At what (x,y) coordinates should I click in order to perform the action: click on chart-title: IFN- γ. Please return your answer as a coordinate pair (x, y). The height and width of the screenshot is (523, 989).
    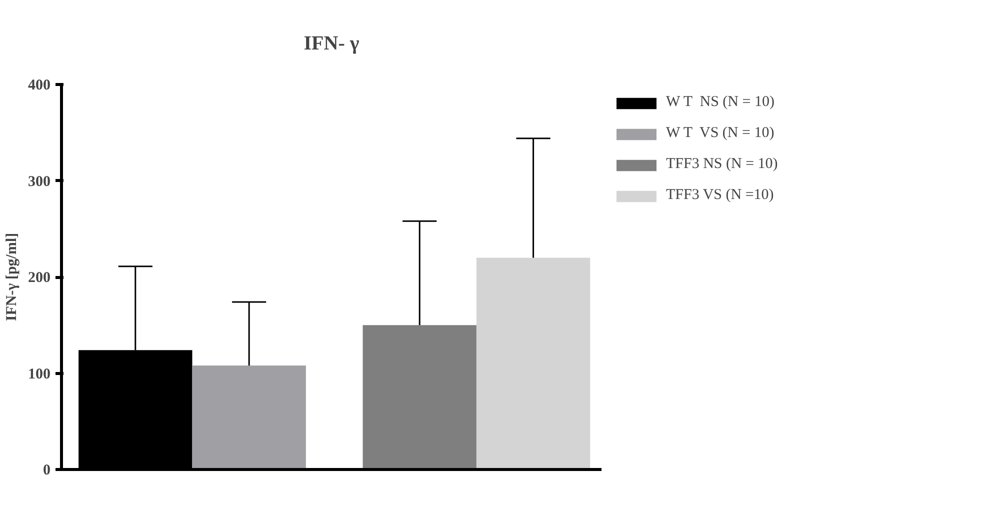
    Looking at the image, I should click on (332, 43).